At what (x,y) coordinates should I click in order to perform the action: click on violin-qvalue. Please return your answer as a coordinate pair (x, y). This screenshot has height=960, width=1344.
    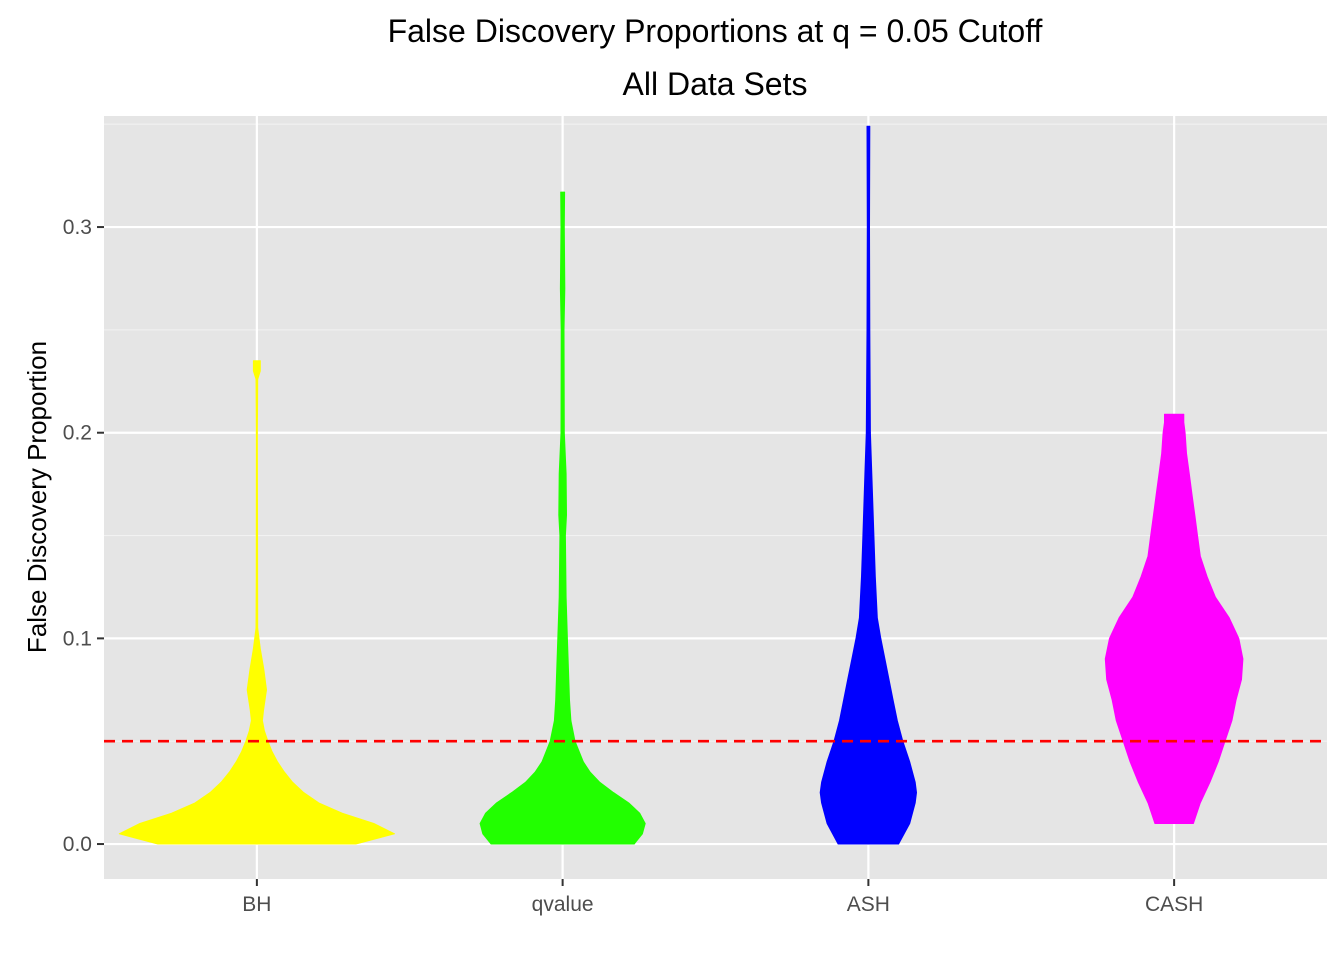
    Looking at the image, I should click on (562, 518).